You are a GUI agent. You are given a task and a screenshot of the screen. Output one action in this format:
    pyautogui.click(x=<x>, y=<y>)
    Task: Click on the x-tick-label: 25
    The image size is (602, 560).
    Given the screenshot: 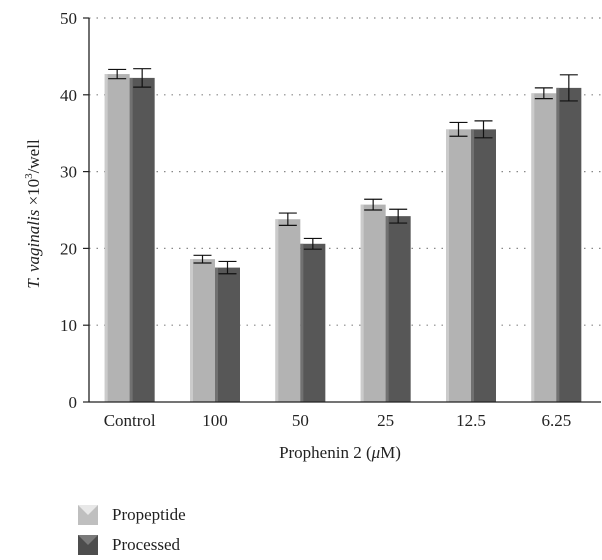 What is the action you would take?
    pyautogui.click(x=385, y=420)
    